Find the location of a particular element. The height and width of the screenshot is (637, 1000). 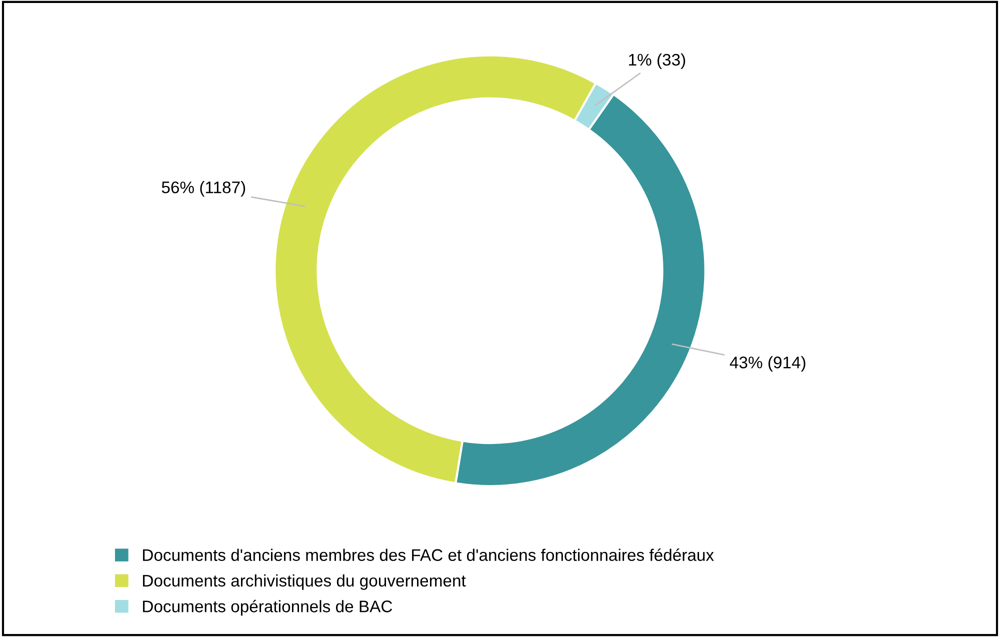

legend-label: Documents archivistiques du gouvernement is located at coordinates (304, 582).